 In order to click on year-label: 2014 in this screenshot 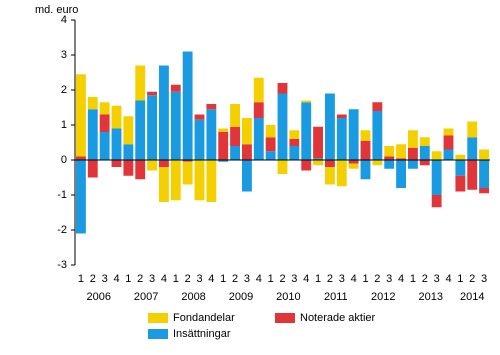, I will do `click(472, 297)`.